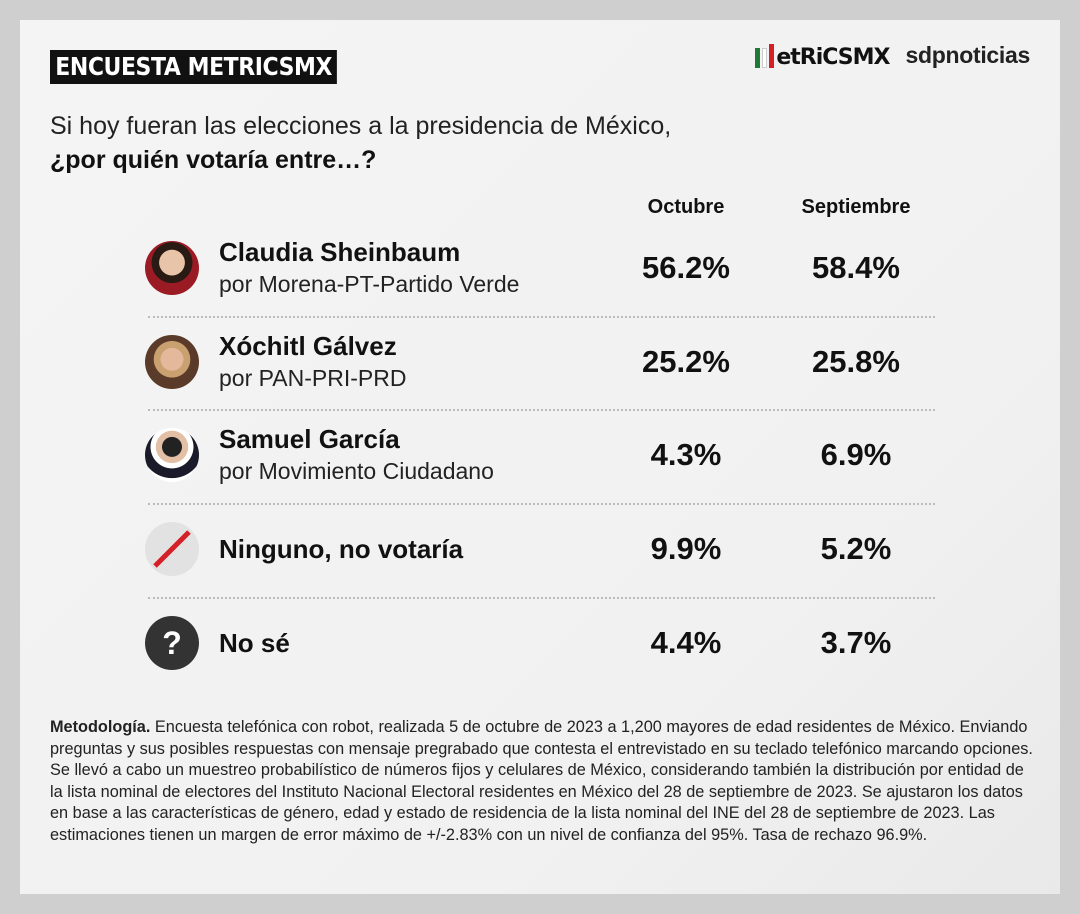 This screenshot has height=914, width=1080. Describe the element at coordinates (856, 207) in the screenshot. I see `column-header-septiembre: Septiembre` at that location.